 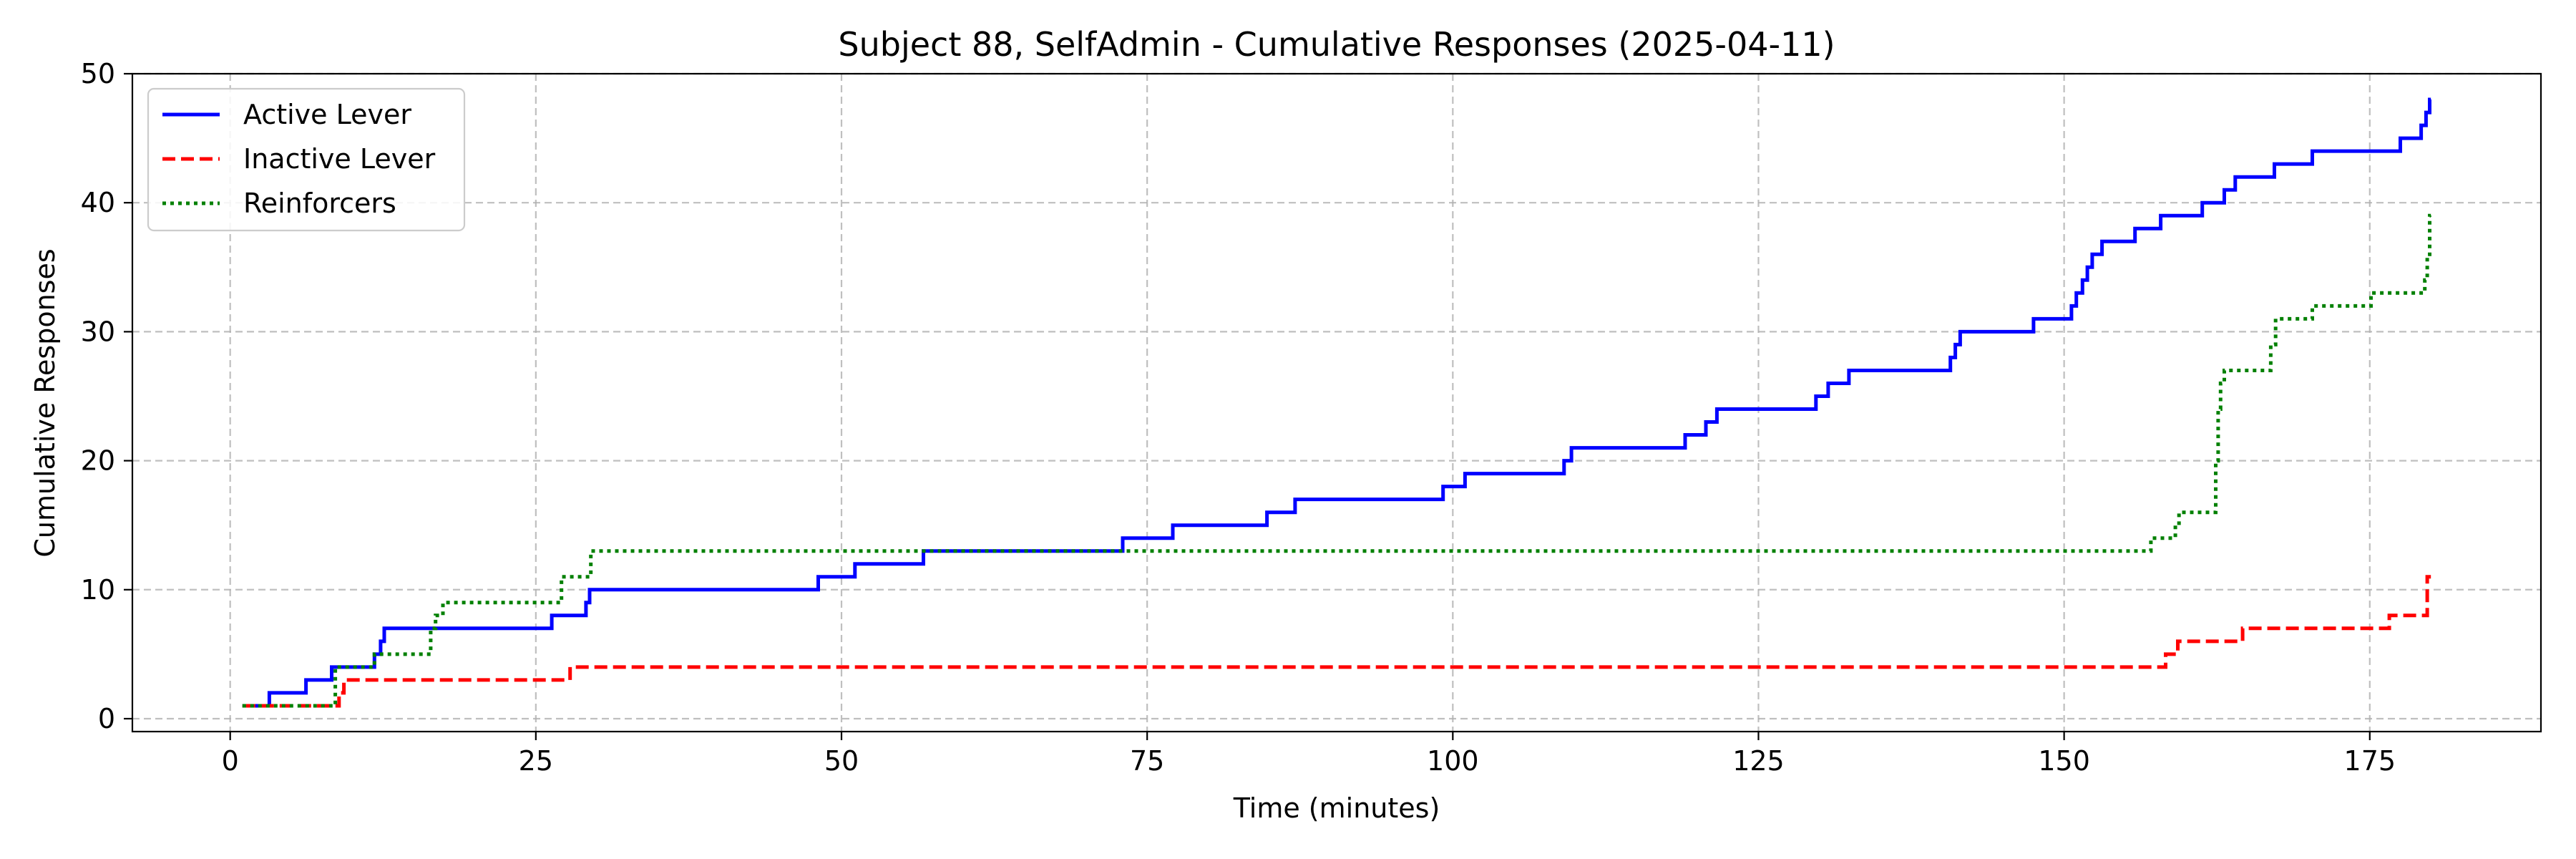 What do you see at coordinates (106, 718) in the screenshot?
I see `y-tick-label: 0` at bounding box center [106, 718].